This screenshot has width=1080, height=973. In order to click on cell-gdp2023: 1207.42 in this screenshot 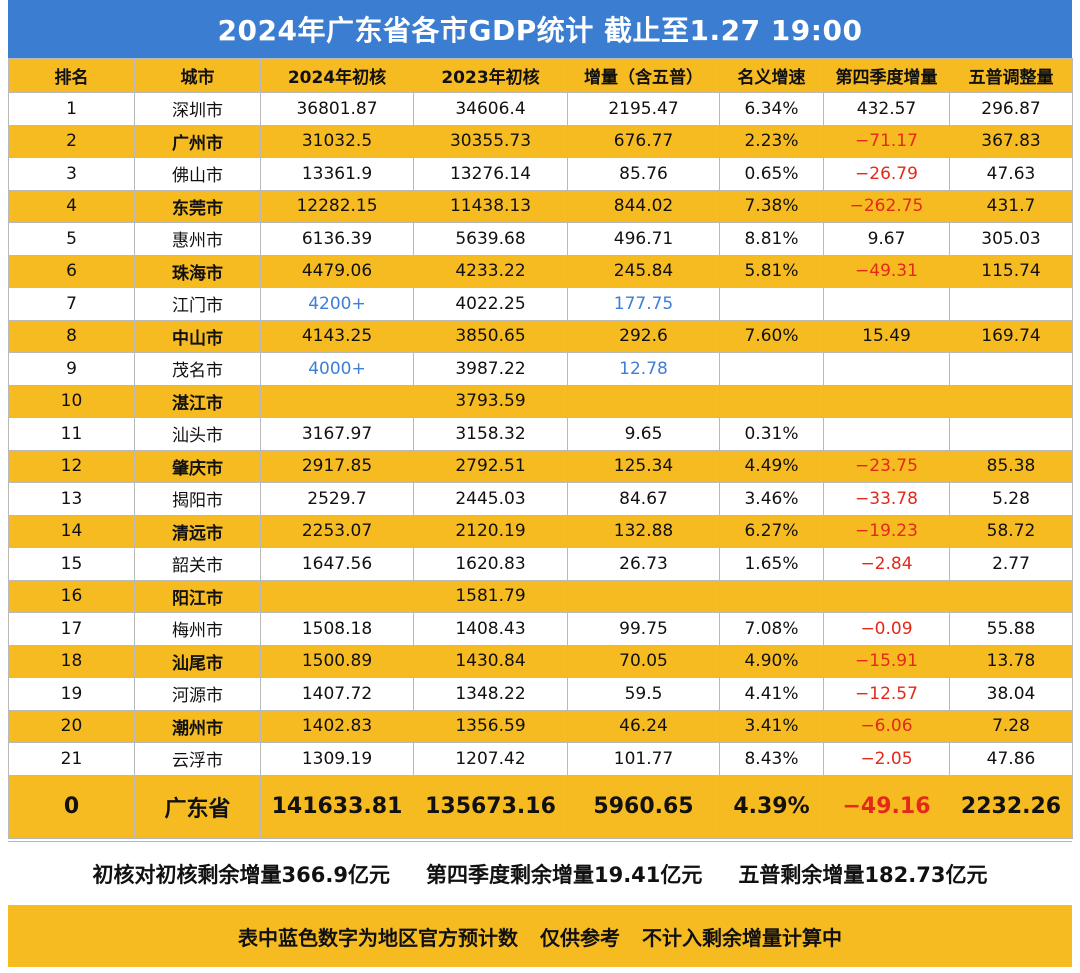, I will do `click(490, 759)`.